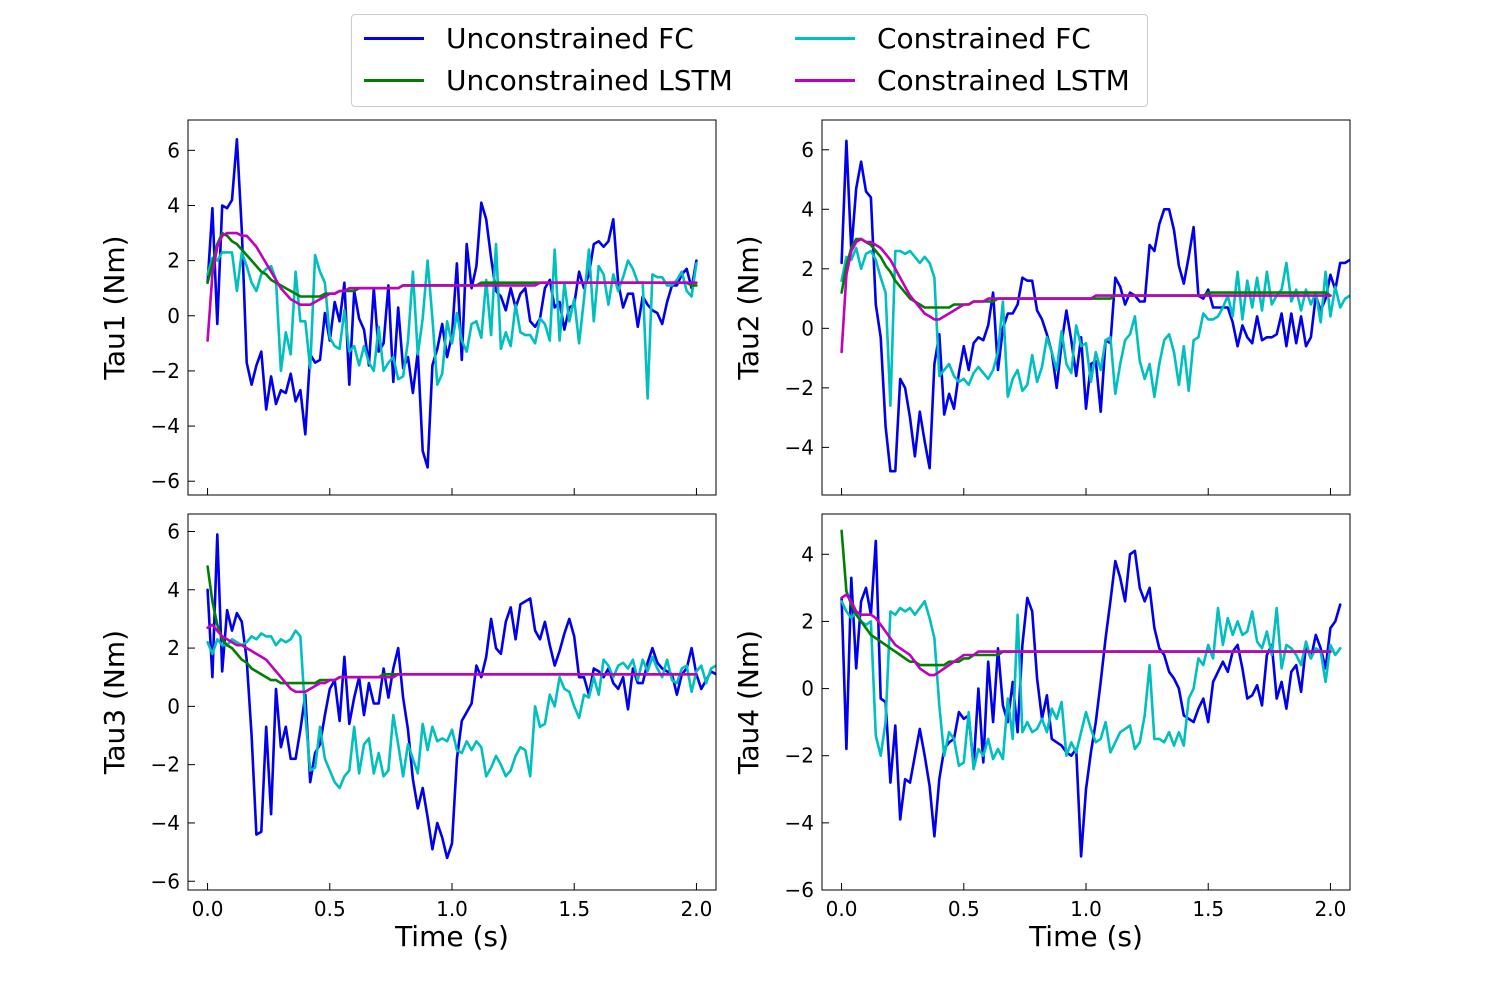 This screenshot has width=1500, height=1004. What do you see at coordinates (589, 80) in the screenshot?
I see `legend-label: Unconstrained LSTM` at bounding box center [589, 80].